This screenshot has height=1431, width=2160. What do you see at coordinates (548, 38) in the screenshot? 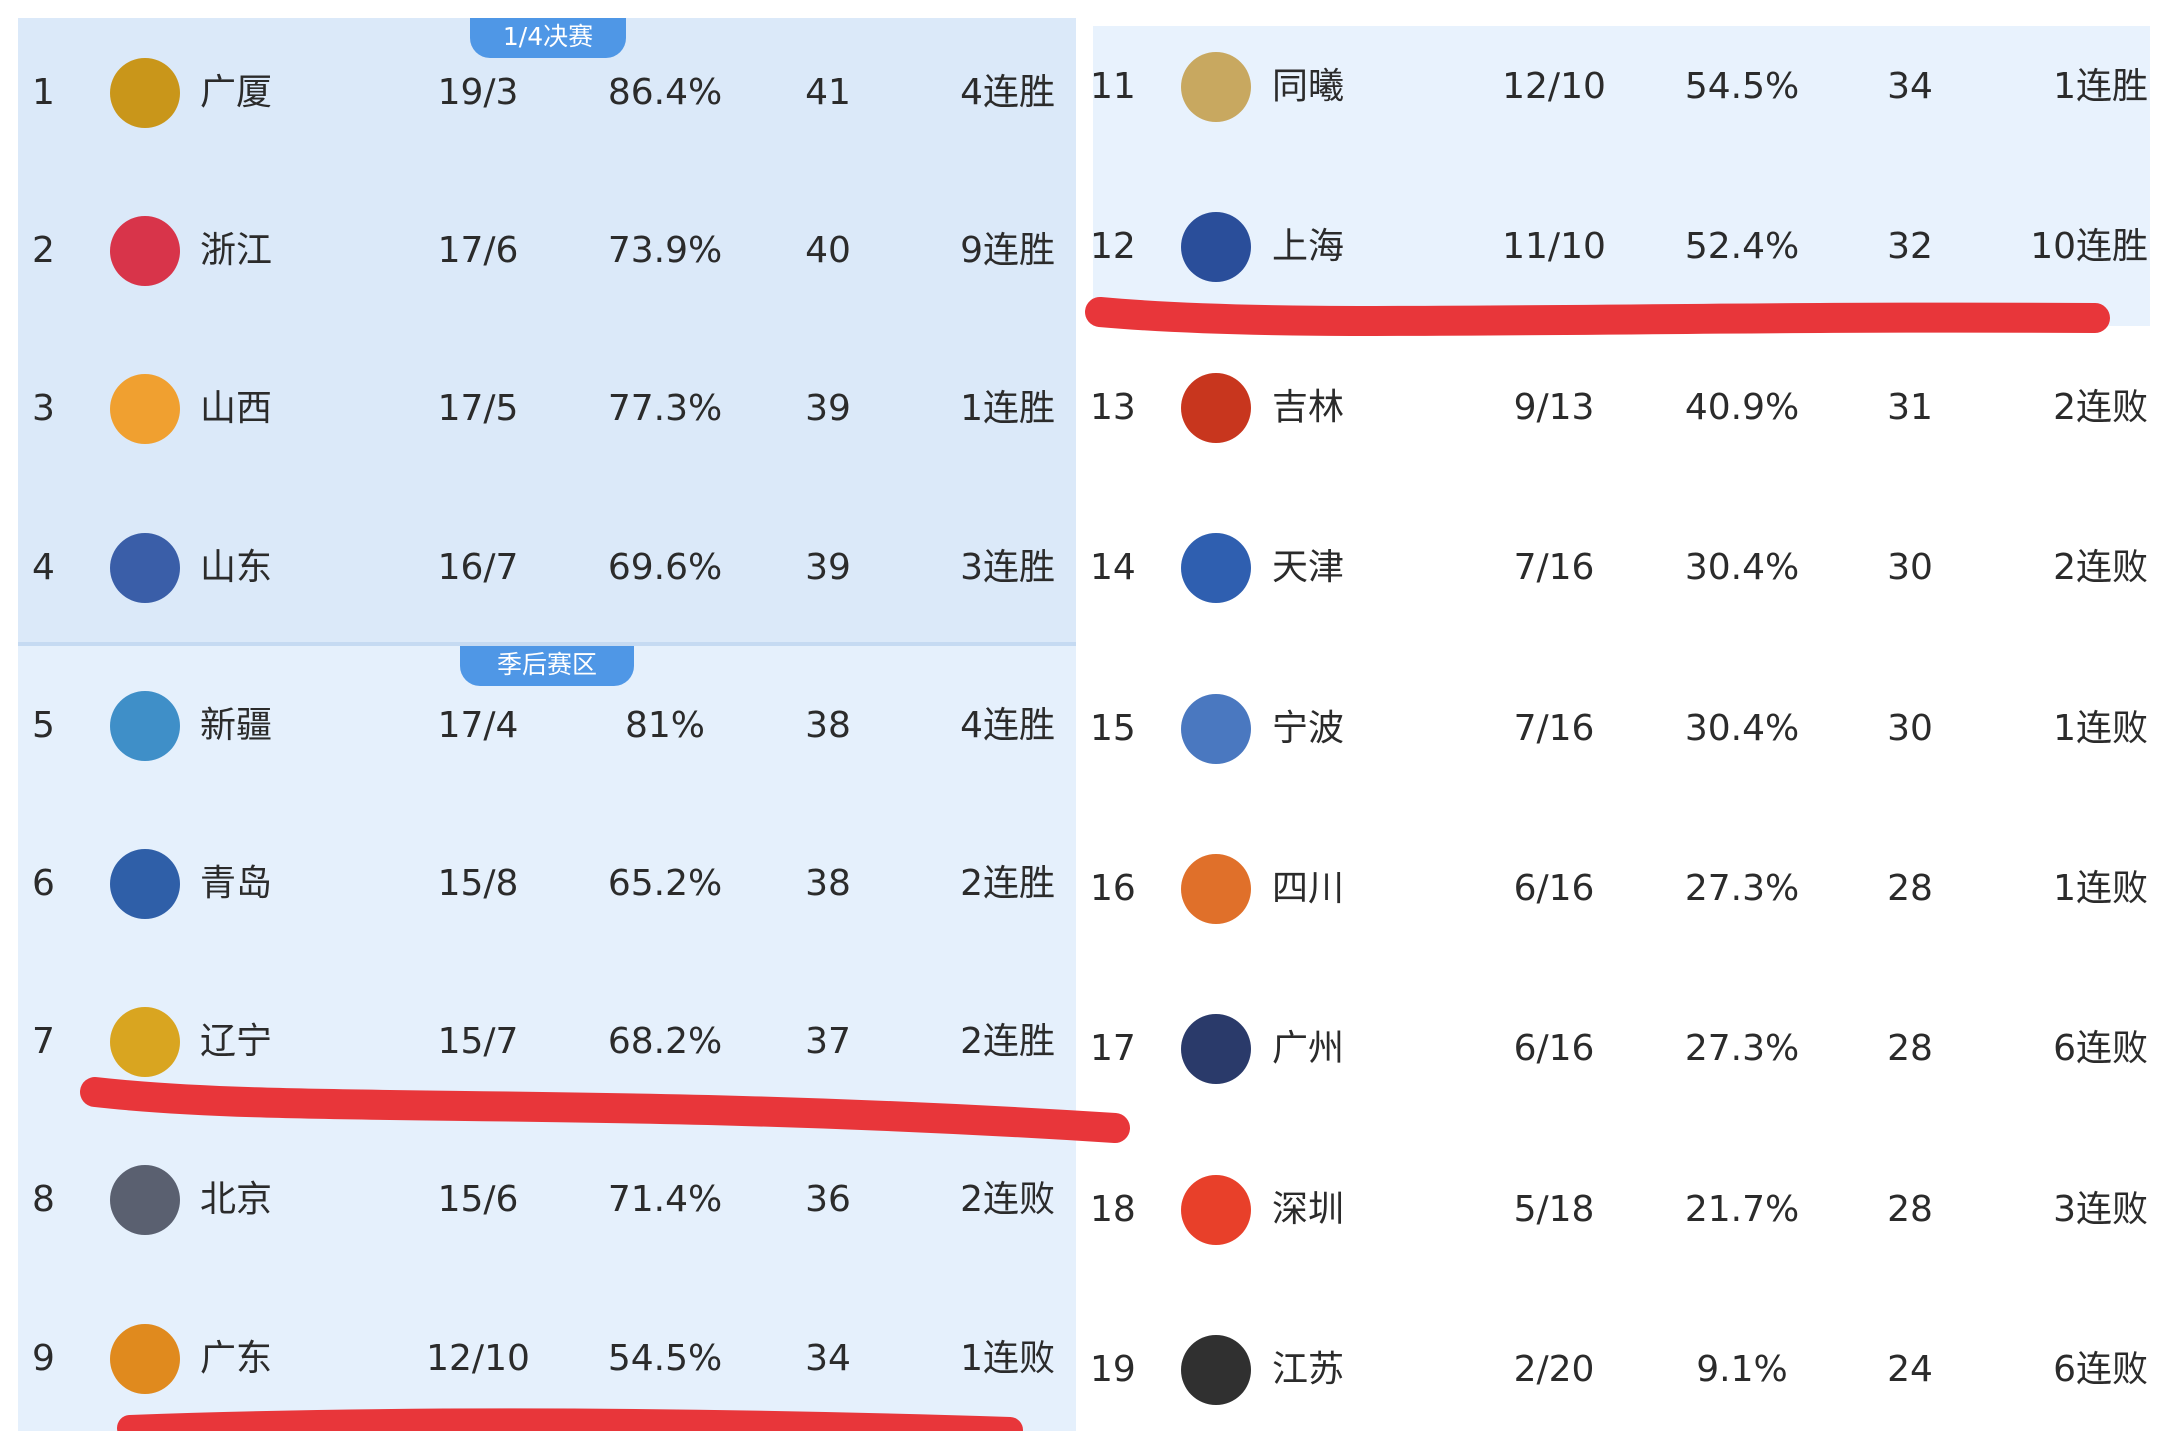
I see `quarterfinal-badge: 1/4决赛` at bounding box center [548, 38].